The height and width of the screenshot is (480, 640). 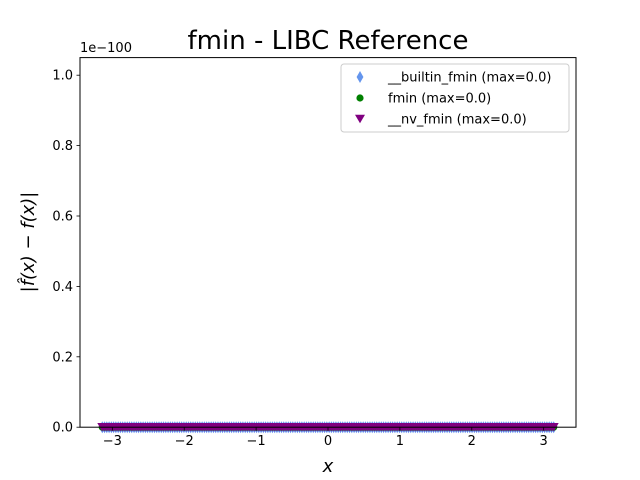 I want to click on x-tick-label: −2, so click(x=184, y=441).